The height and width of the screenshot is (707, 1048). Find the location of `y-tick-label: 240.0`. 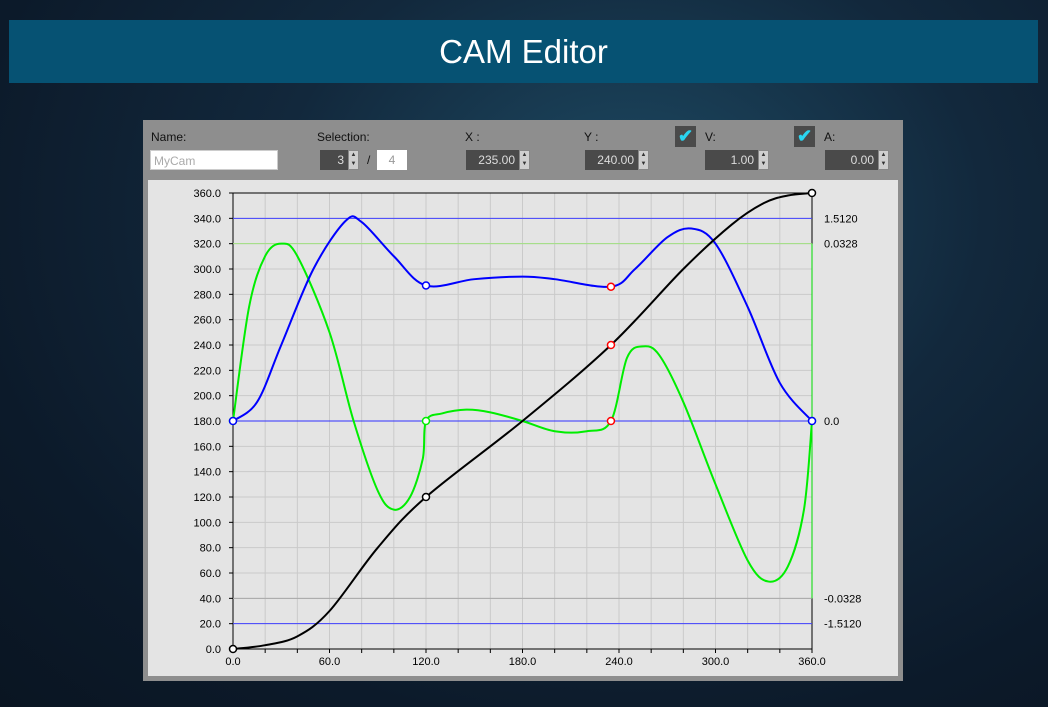

y-tick-label: 240.0 is located at coordinates (207, 346).